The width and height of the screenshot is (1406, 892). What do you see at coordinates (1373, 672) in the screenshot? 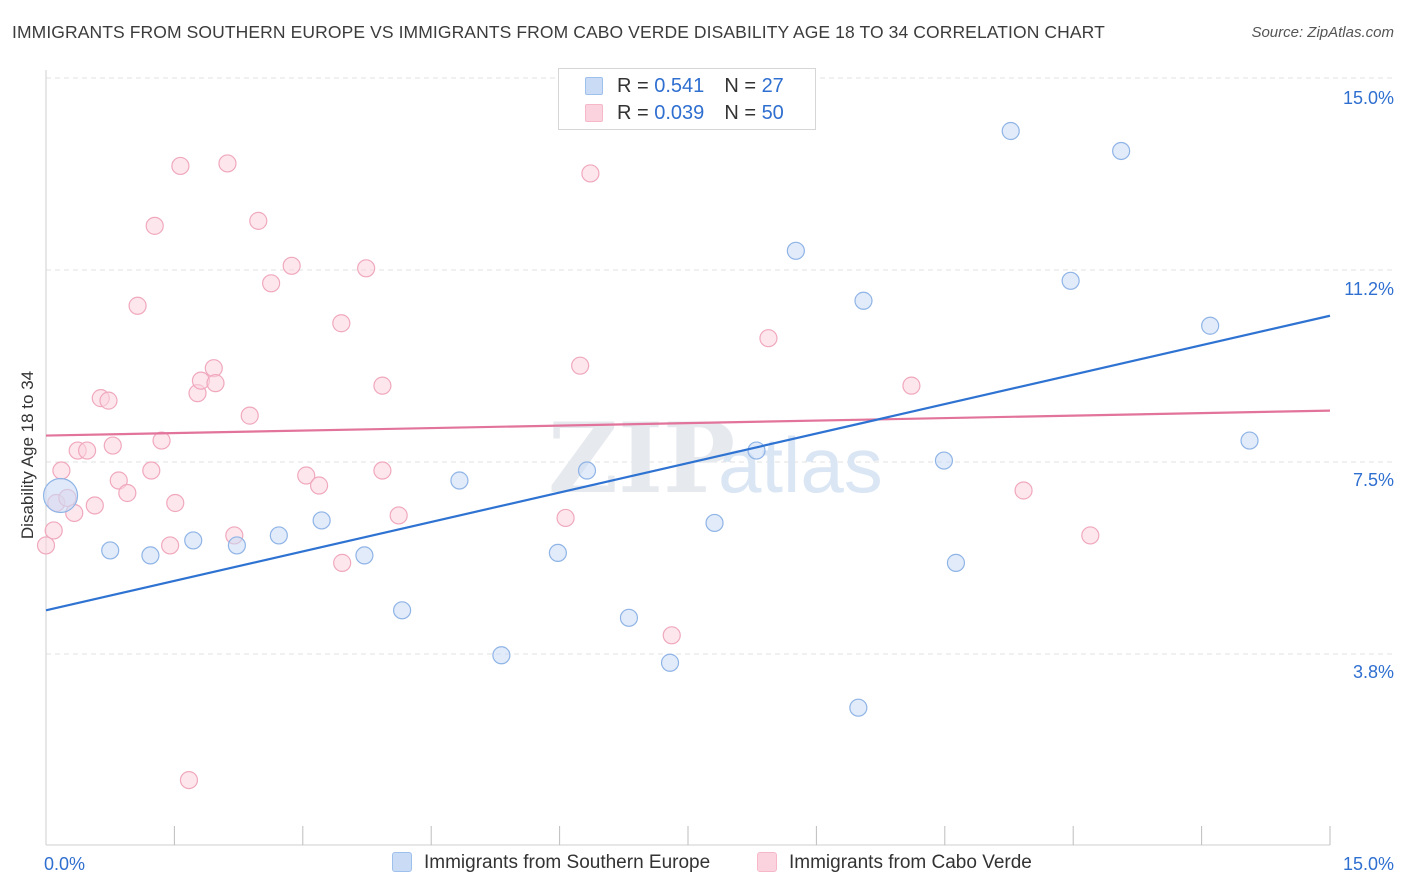
I see `y-tick-label: 3.8%` at bounding box center [1373, 672].